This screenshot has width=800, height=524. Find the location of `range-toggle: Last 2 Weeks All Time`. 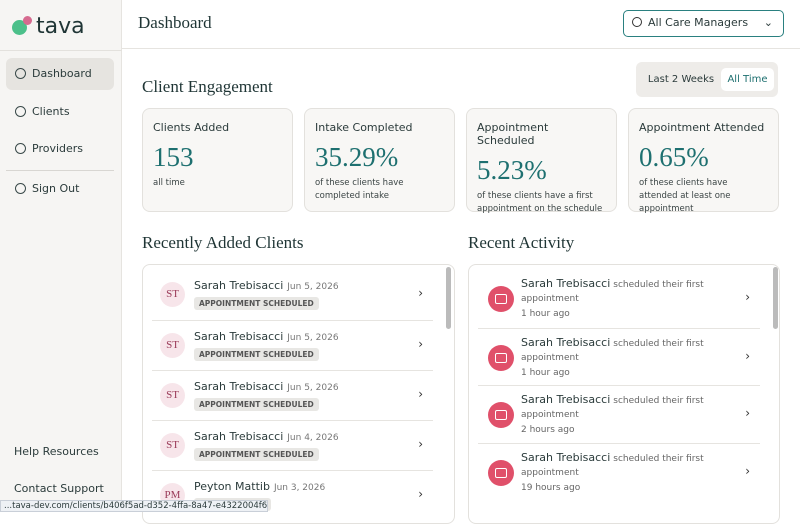

range-toggle: Last 2 Weeks All Time is located at coordinates (707, 79).